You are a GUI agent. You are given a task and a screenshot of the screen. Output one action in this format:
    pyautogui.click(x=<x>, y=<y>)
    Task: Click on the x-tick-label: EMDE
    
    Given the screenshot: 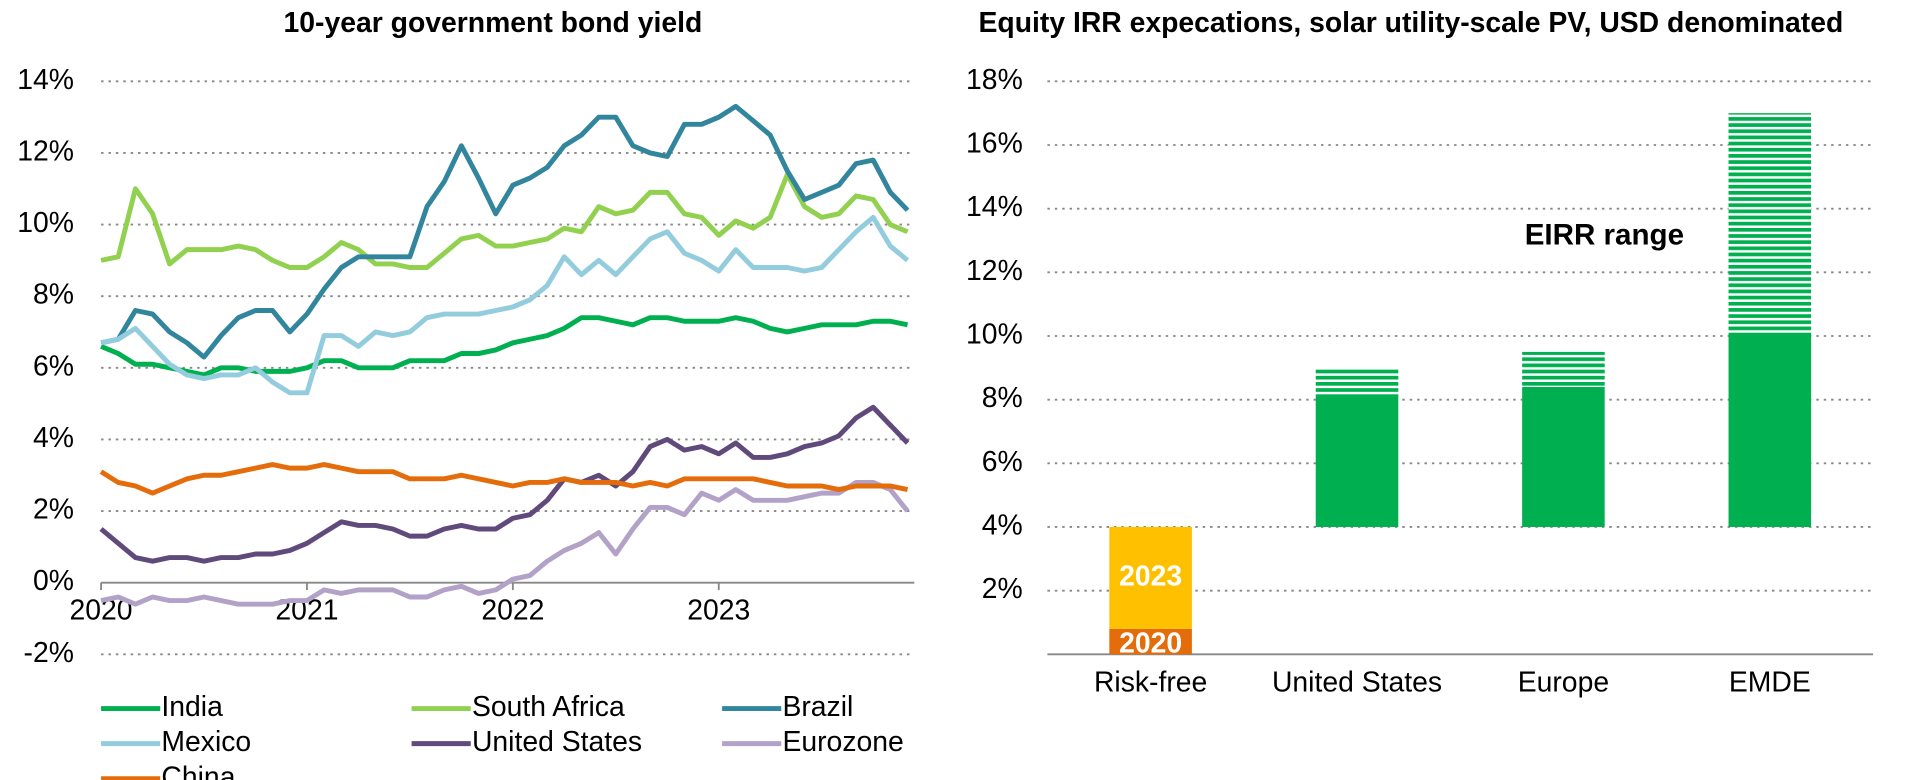 What is the action you would take?
    pyautogui.click(x=1770, y=682)
    